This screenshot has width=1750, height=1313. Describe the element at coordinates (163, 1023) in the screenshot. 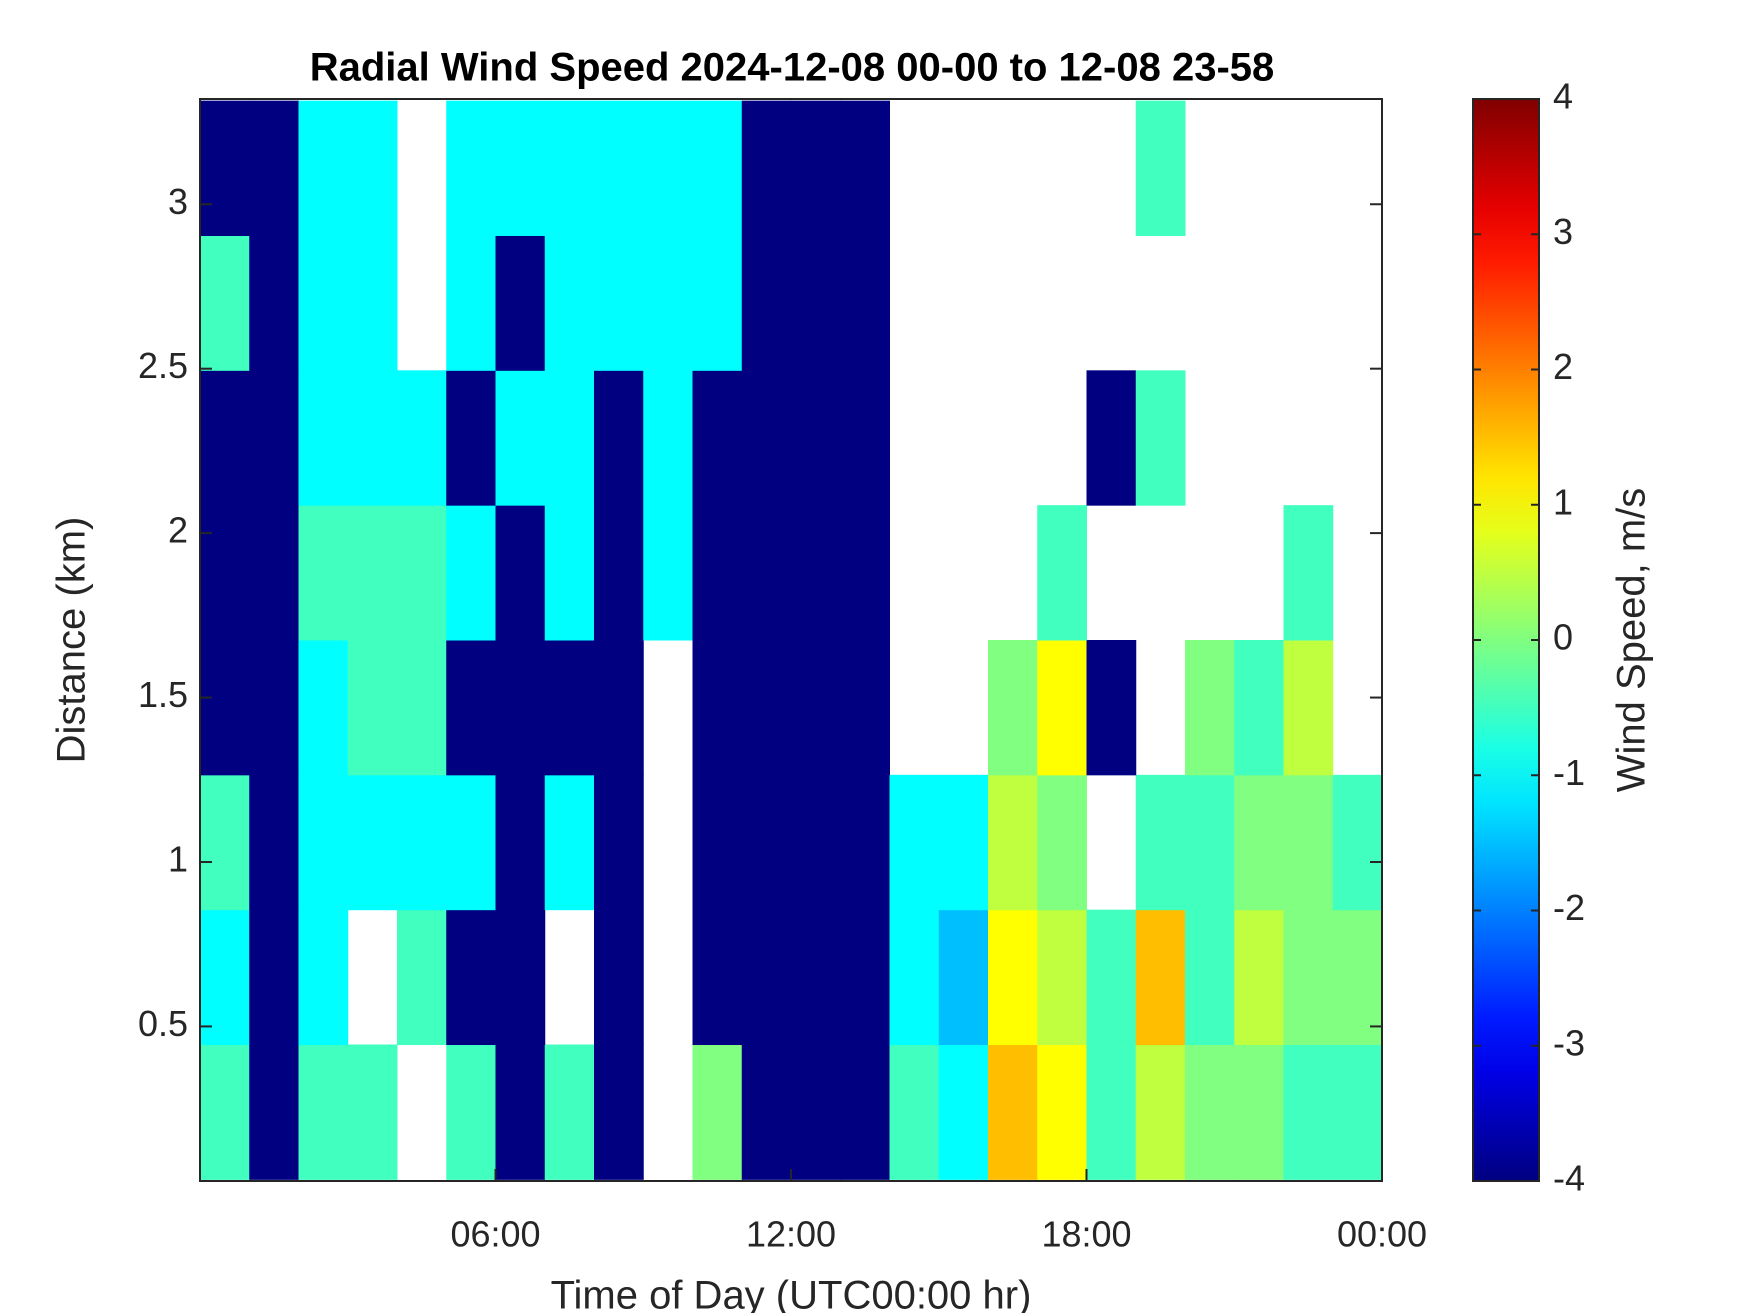

I see `y-tick-label: 0.5` at that location.